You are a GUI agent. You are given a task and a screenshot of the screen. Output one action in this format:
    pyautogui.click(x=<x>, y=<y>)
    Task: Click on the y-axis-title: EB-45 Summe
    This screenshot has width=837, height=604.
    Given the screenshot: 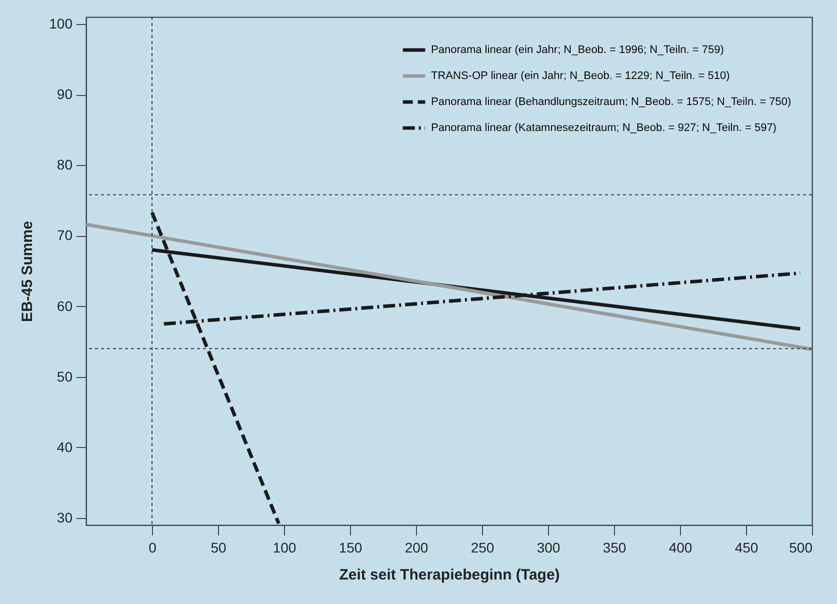 What is the action you would take?
    pyautogui.click(x=27, y=271)
    